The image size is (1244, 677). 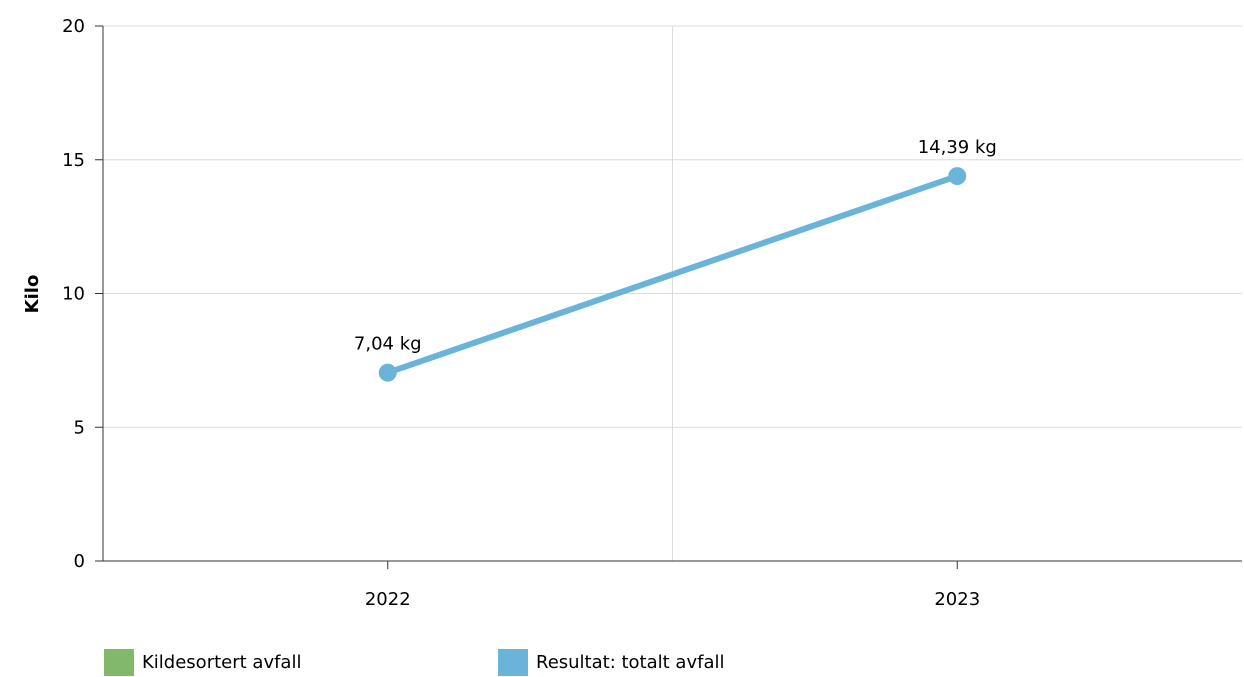 I want to click on y-tick-label: 10, so click(x=73, y=294).